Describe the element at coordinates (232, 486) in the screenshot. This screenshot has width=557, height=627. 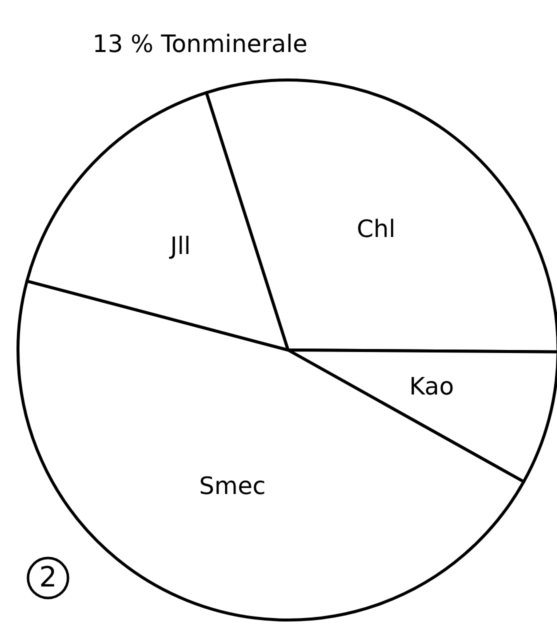
I see `slice-label: Smec` at that location.